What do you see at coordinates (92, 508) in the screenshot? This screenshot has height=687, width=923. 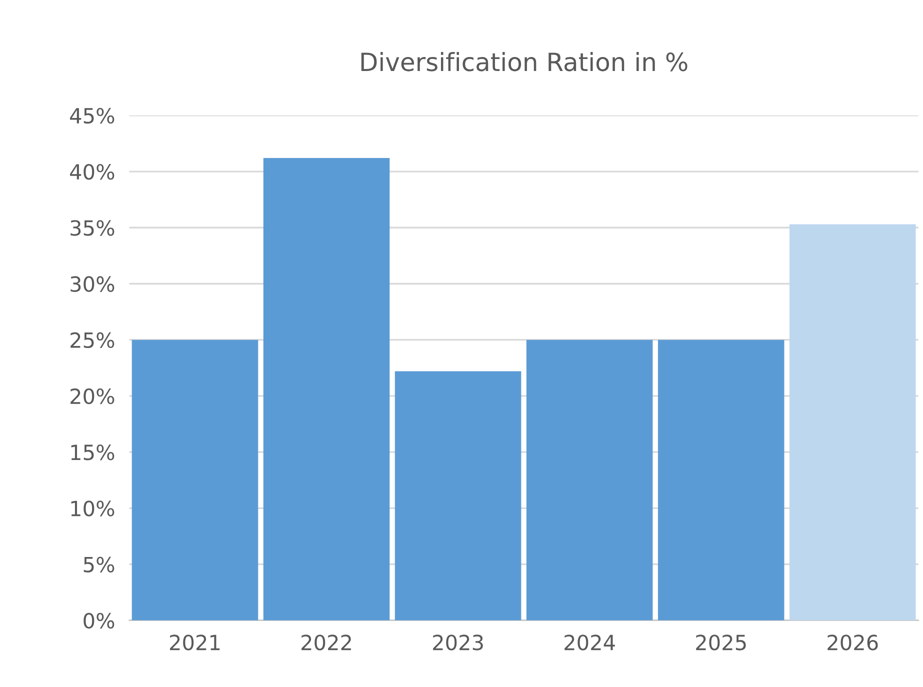 I see `y-tick-label: 10%` at bounding box center [92, 508].